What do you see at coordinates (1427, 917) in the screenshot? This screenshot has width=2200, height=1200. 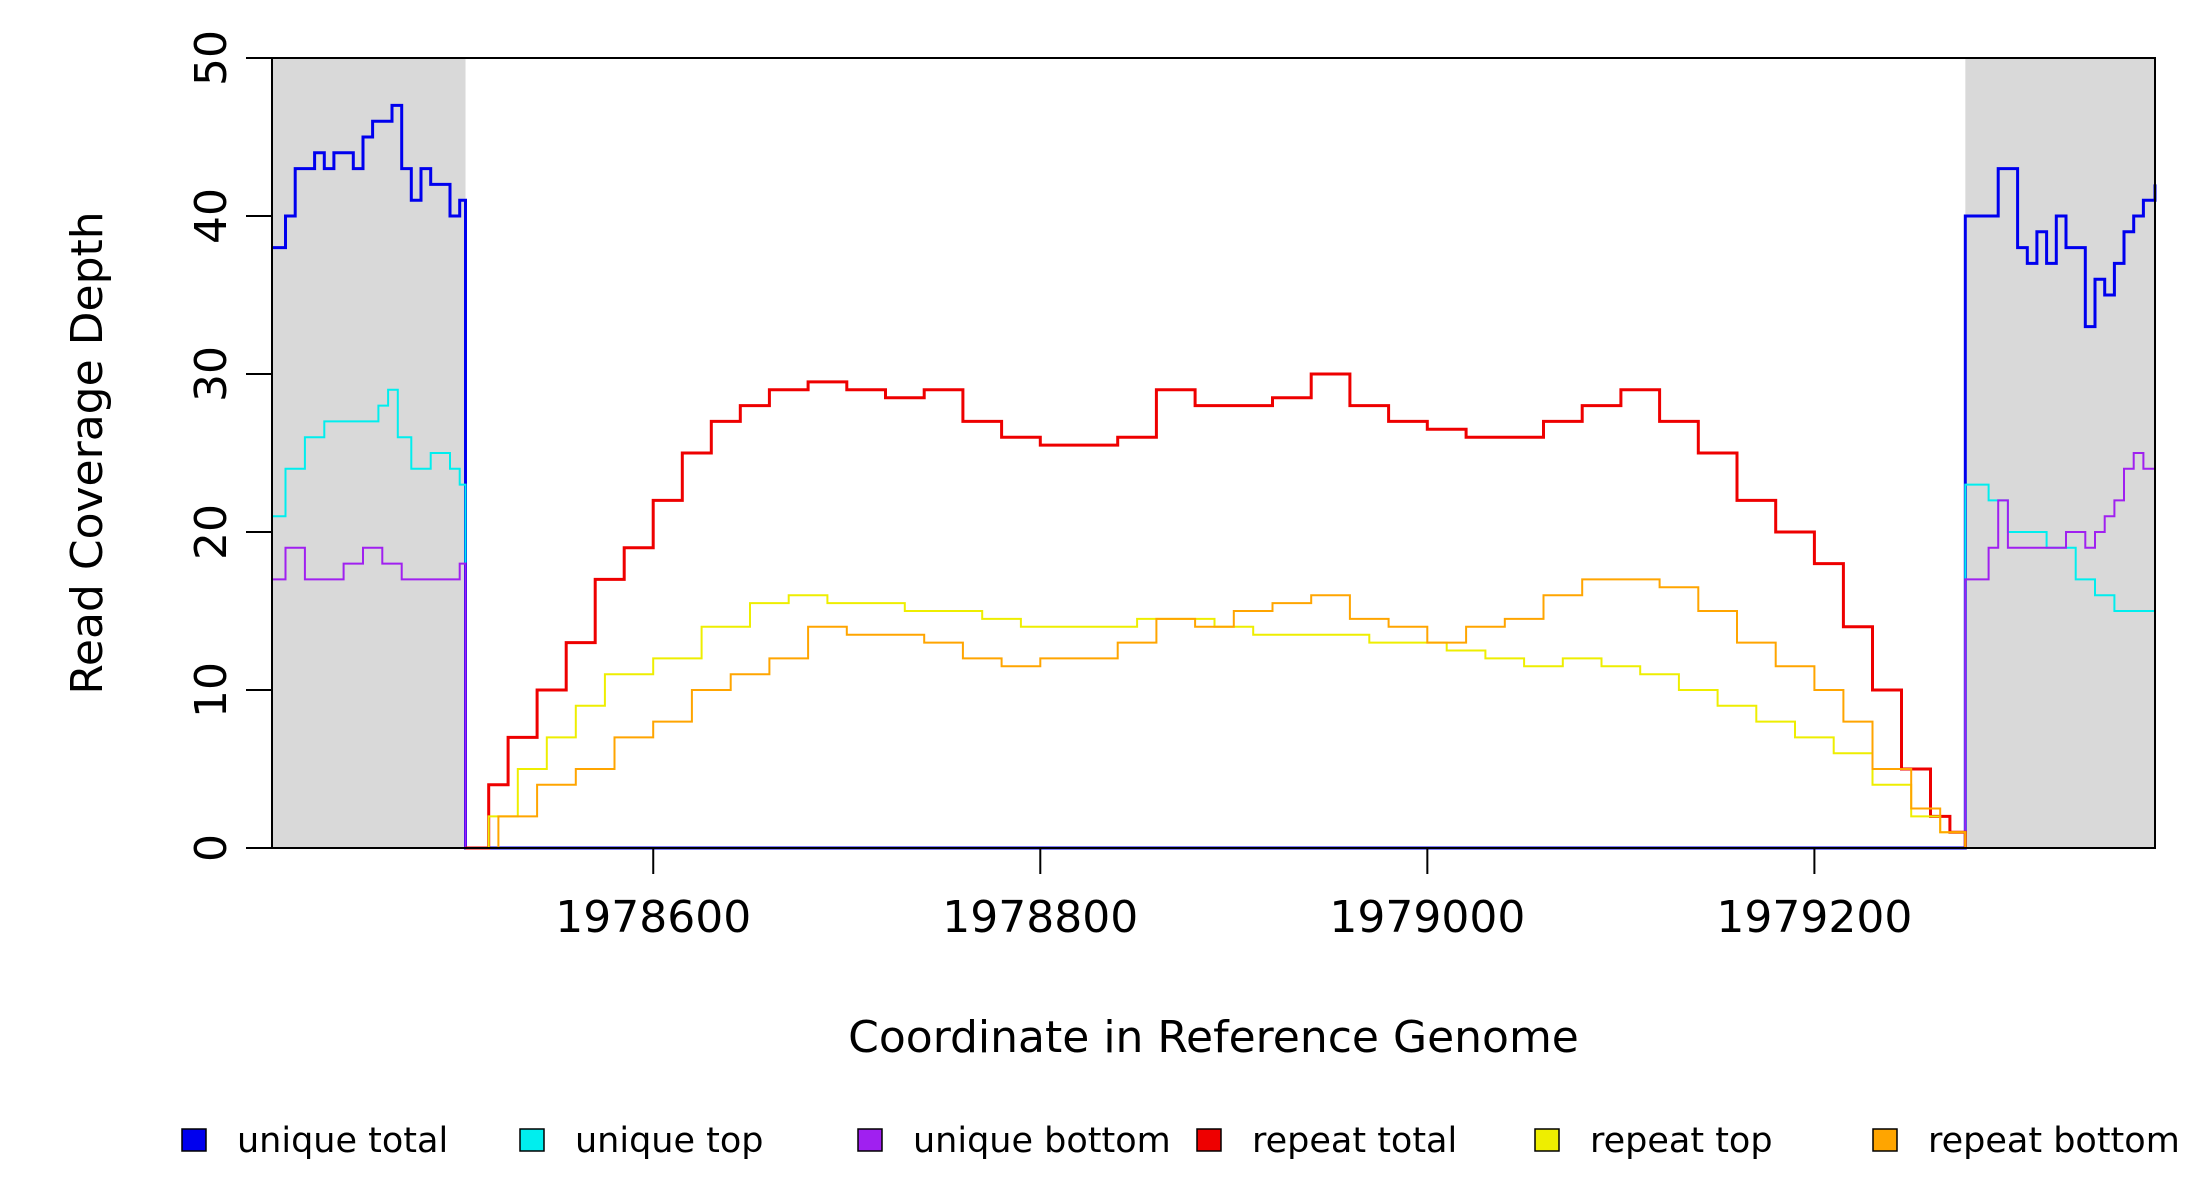 I see `x-tick-label: 1979000` at bounding box center [1427, 917].